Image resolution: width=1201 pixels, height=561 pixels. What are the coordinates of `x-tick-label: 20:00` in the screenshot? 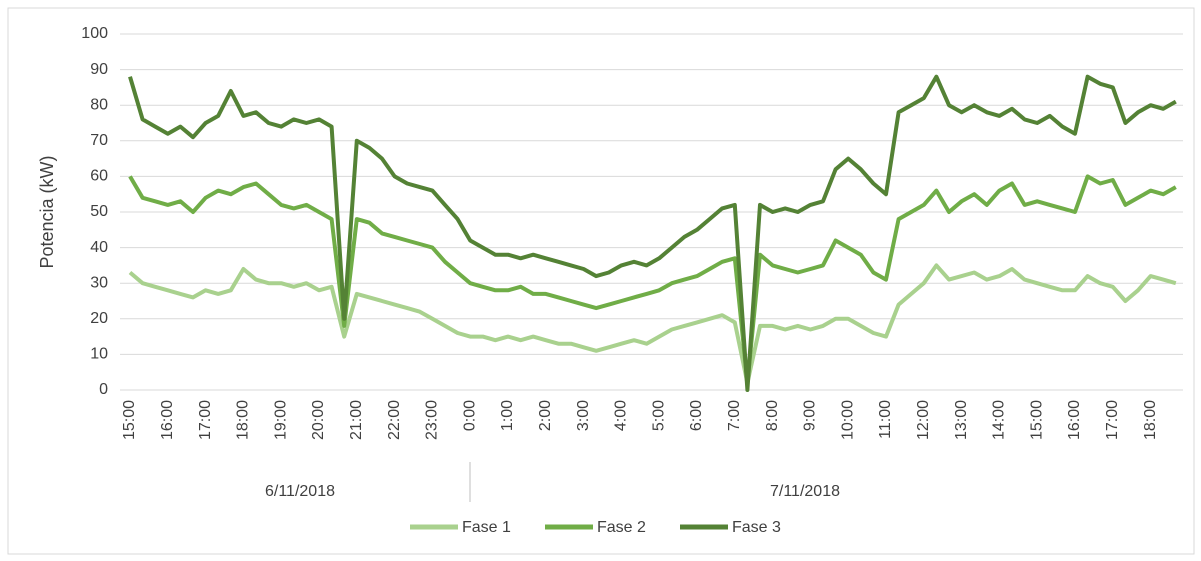 It's located at (318, 420).